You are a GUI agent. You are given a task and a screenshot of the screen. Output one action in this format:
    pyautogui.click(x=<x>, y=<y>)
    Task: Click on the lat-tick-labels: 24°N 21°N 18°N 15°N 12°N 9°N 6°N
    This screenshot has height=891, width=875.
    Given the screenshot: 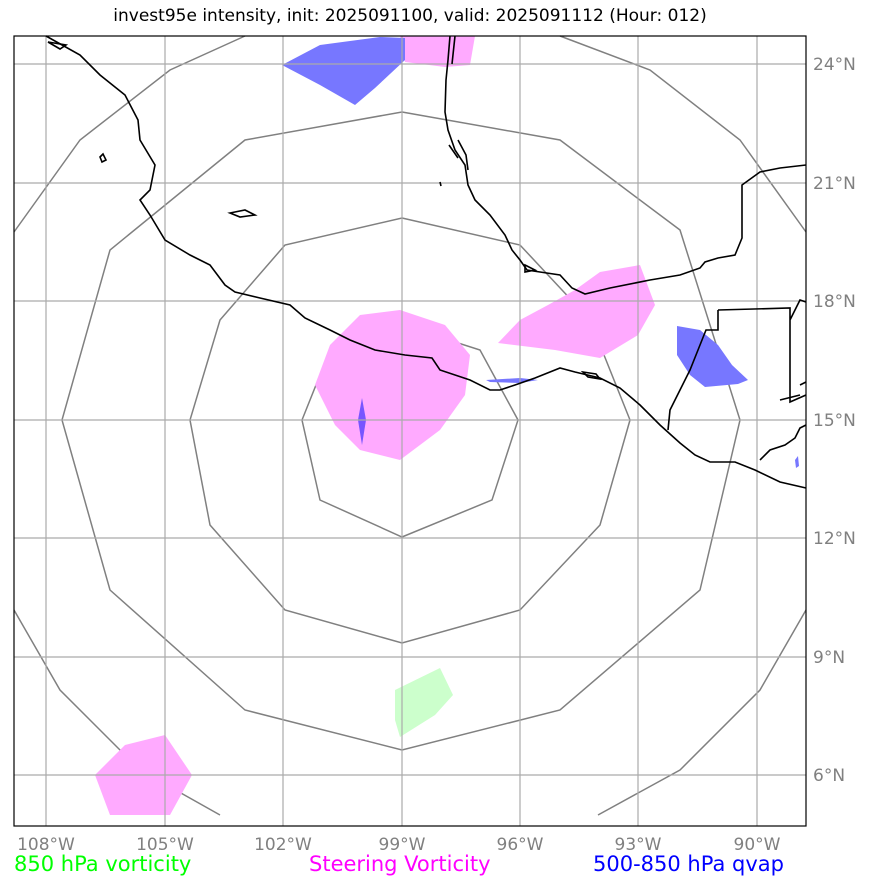 What is the action you would take?
    pyautogui.click(x=834, y=420)
    